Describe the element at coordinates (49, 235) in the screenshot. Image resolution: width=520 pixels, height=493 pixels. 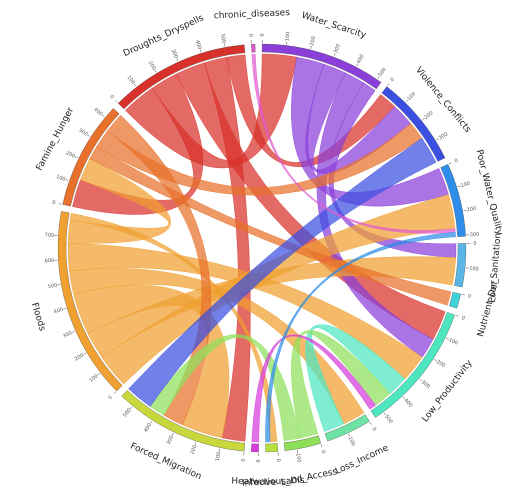
I see `tick-label: 700` at that location.